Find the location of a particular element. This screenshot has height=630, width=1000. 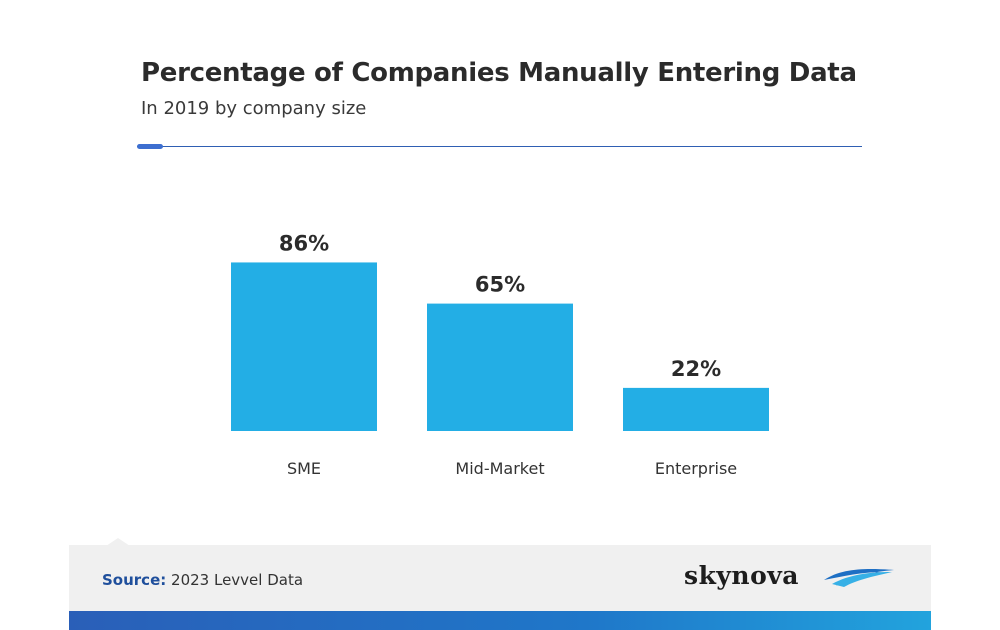

bottom-gradient-band is located at coordinates (500, 620).